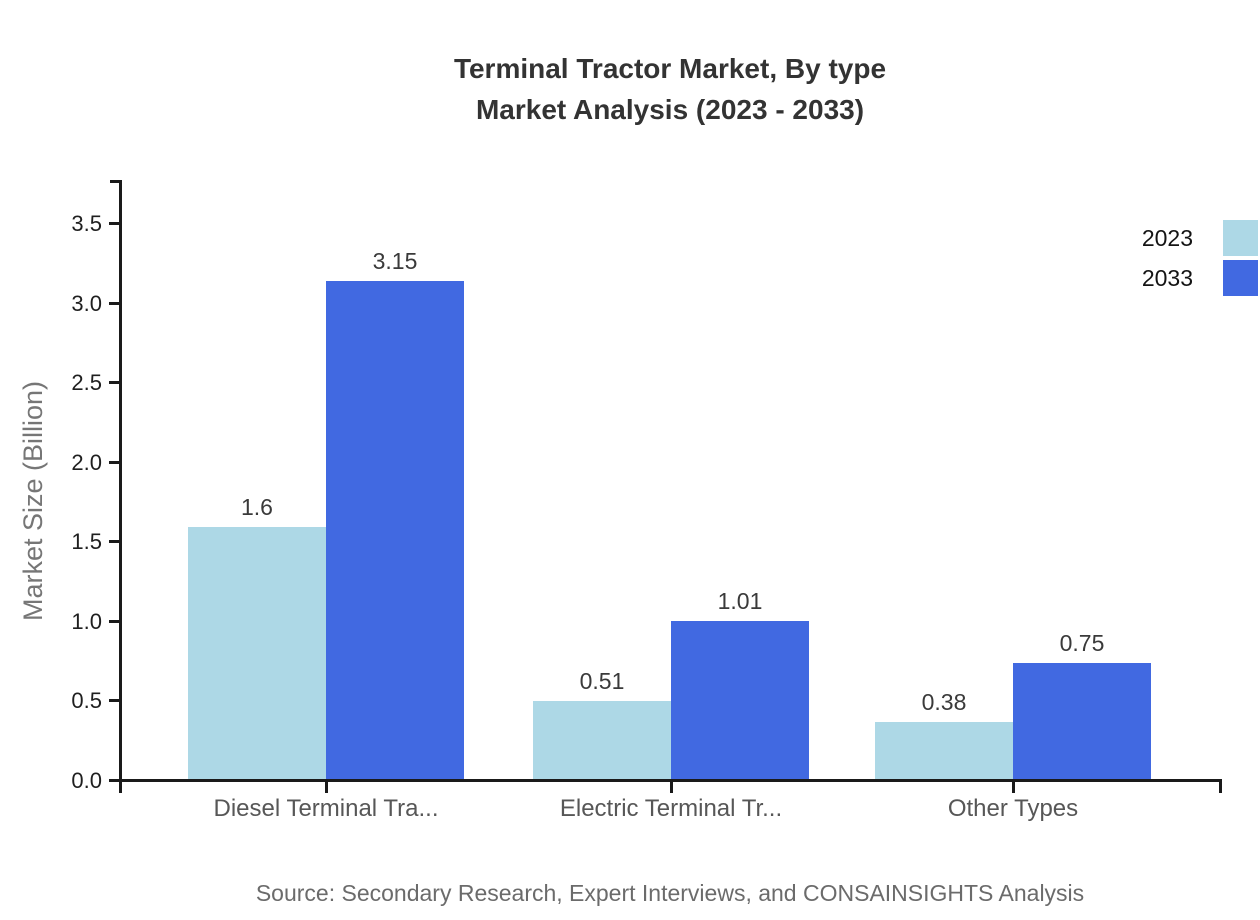  I want to click on y-tick-label: 0.5, so click(86, 700).